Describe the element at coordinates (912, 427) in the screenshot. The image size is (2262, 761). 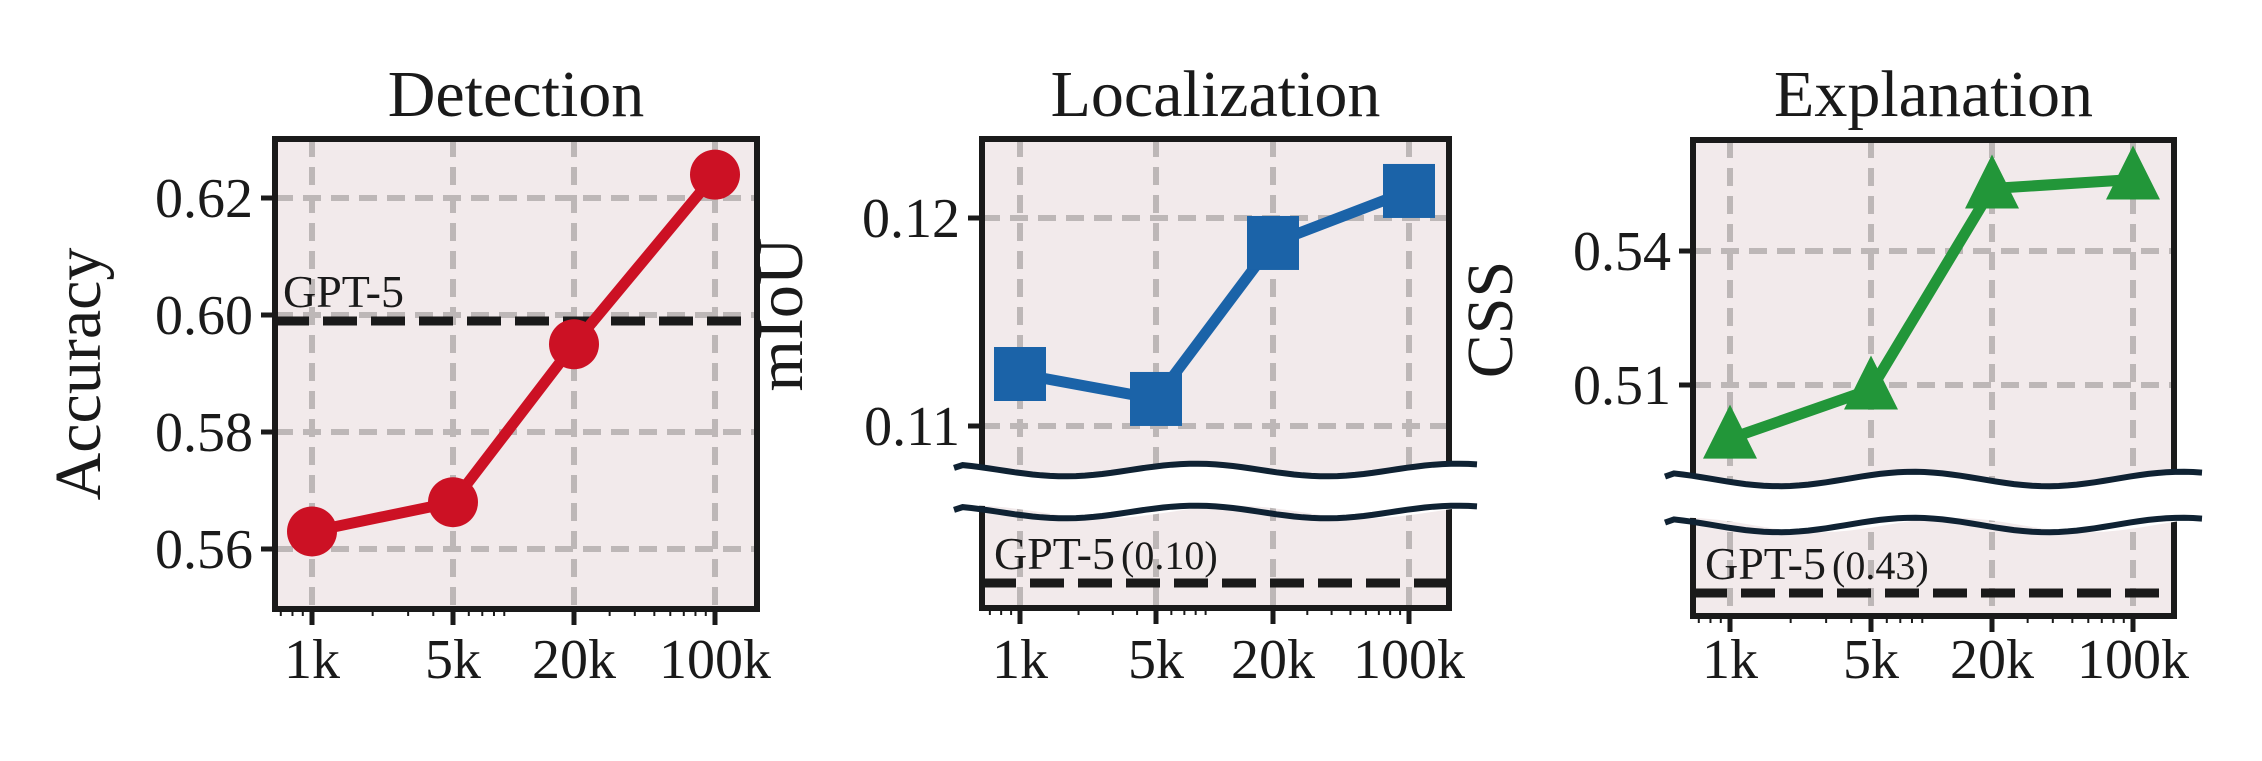
I see `y-tick-label: 0.11` at that location.